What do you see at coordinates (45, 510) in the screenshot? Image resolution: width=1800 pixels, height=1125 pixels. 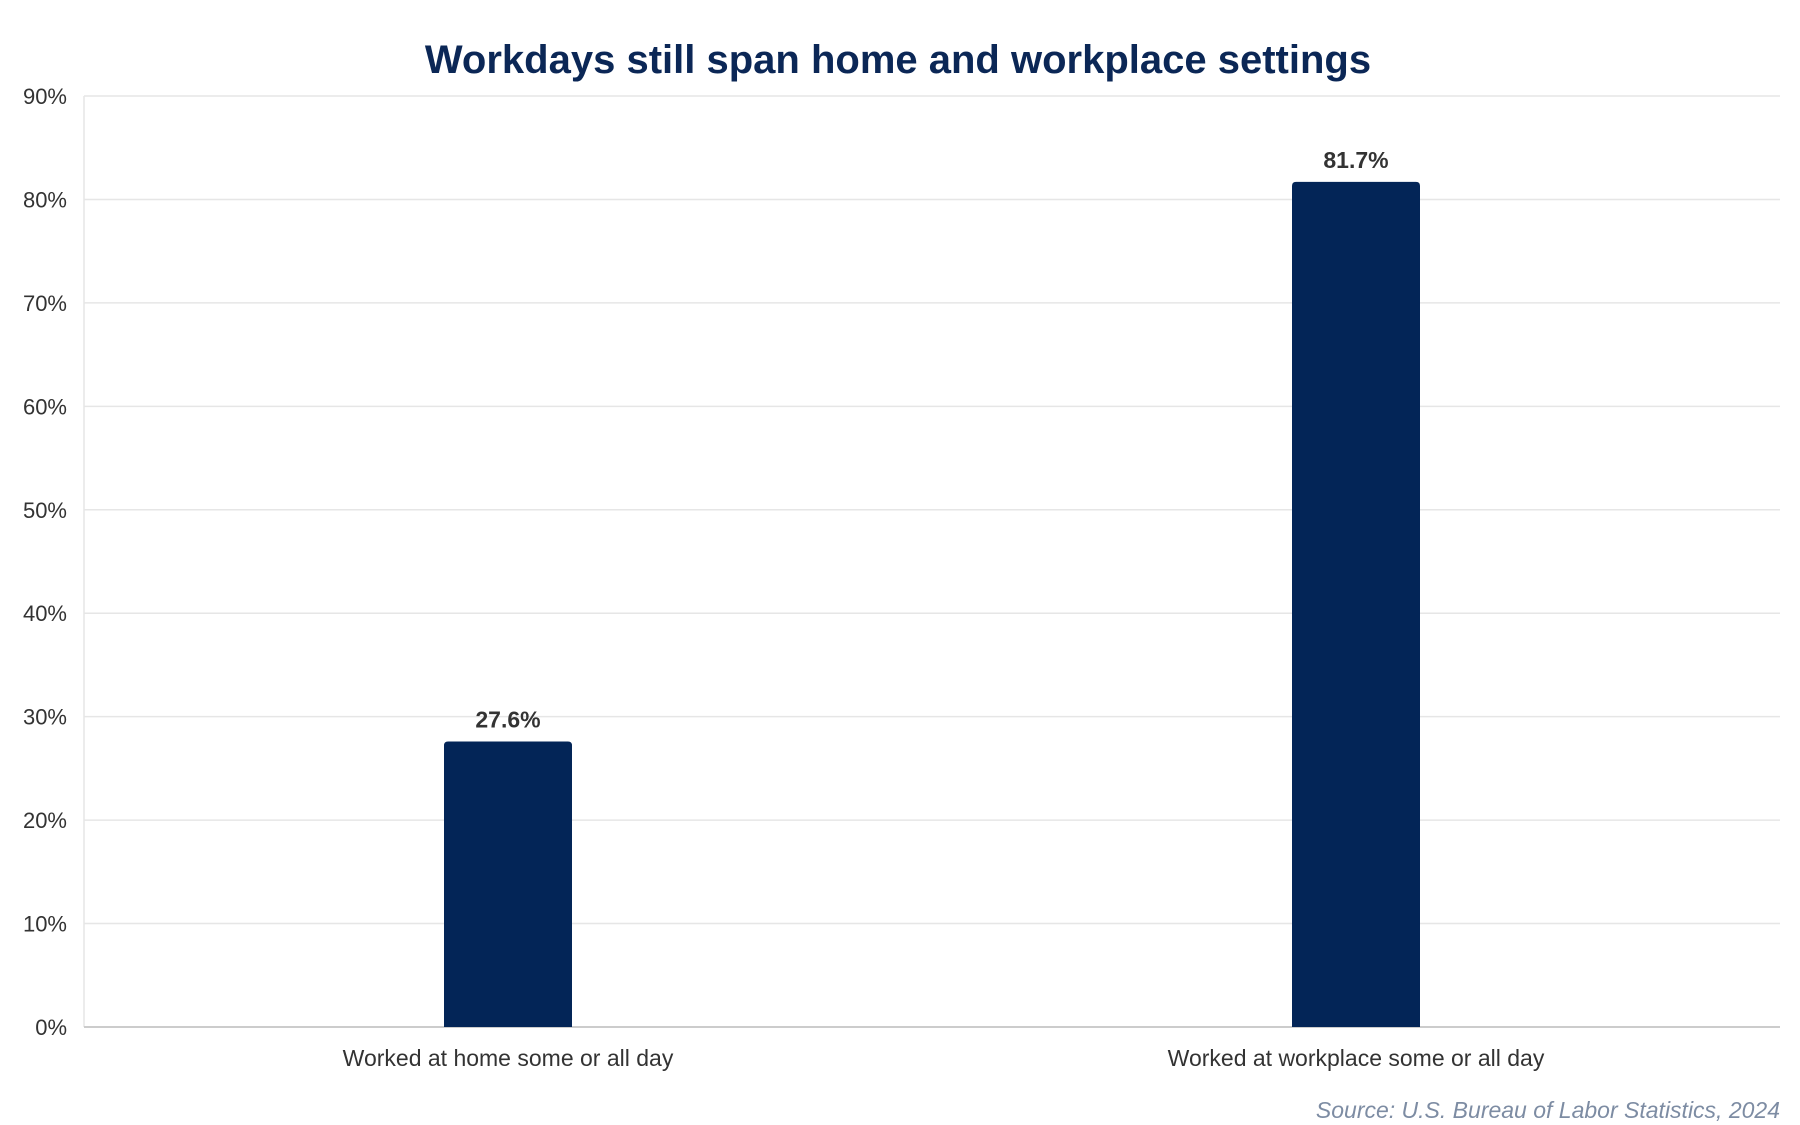 I see `y-tick-label: 50%` at bounding box center [45, 510].